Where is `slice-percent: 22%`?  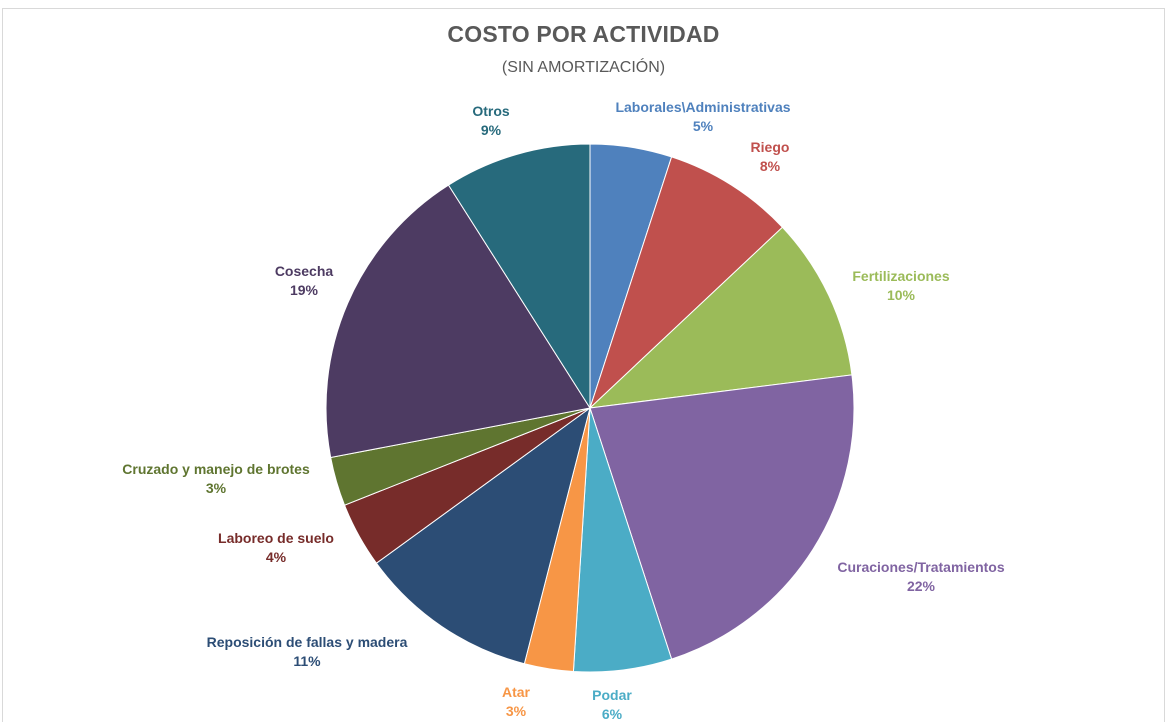 slice-percent: 22% is located at coordinates (921, 586).